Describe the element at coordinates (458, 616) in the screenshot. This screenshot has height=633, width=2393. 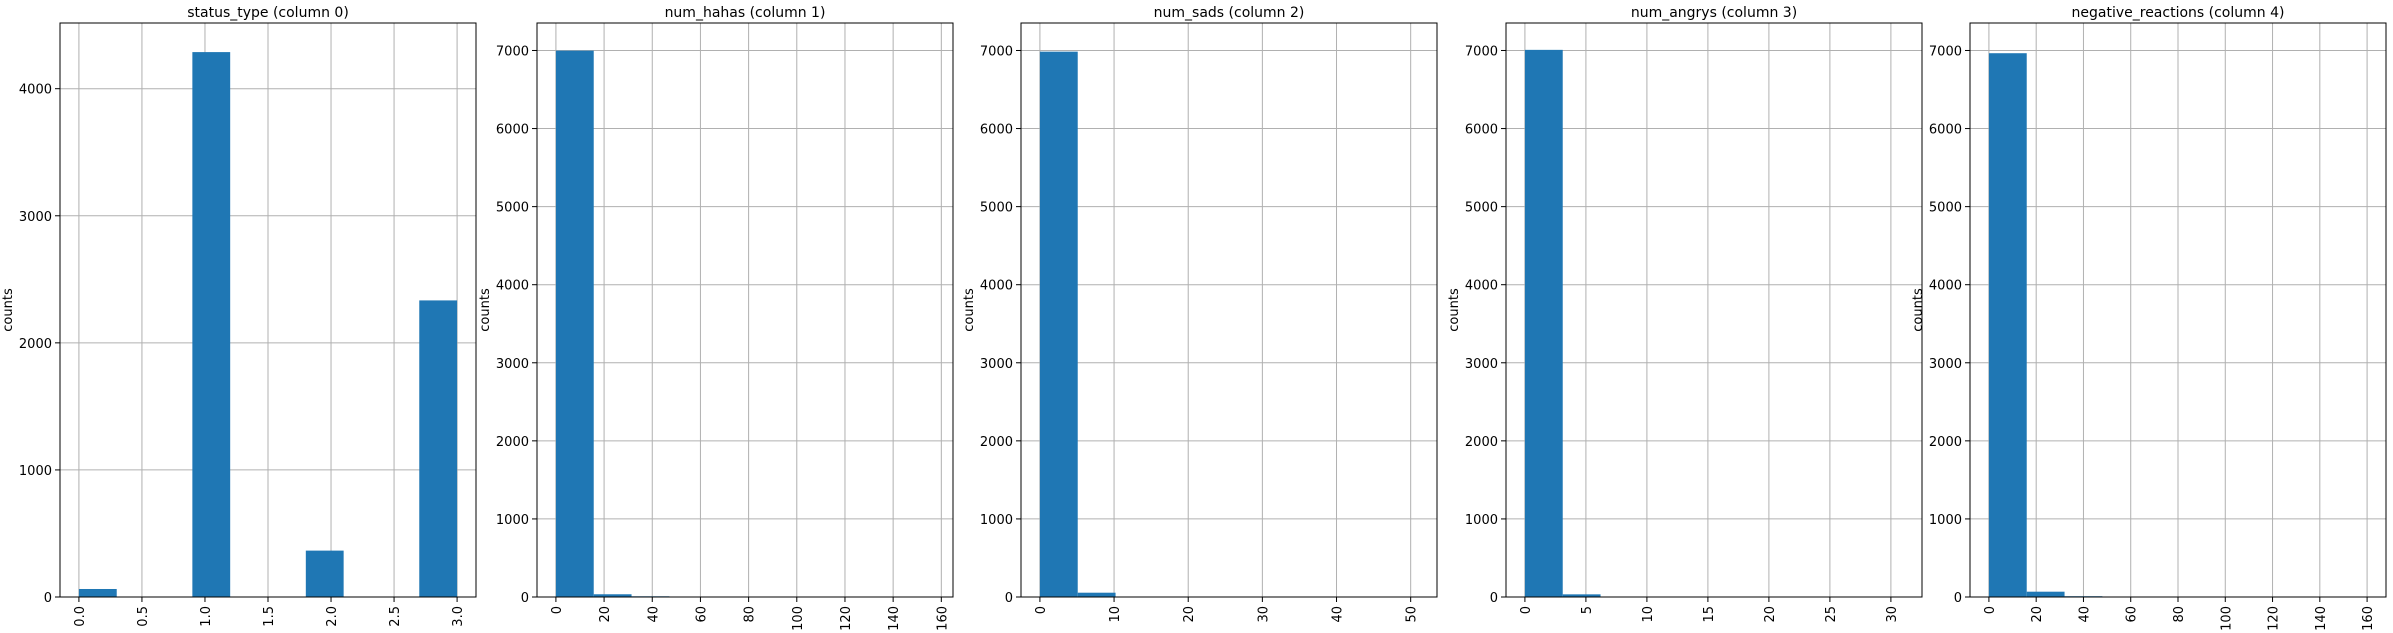
I see `x-tick-label: 3.0` at that location.